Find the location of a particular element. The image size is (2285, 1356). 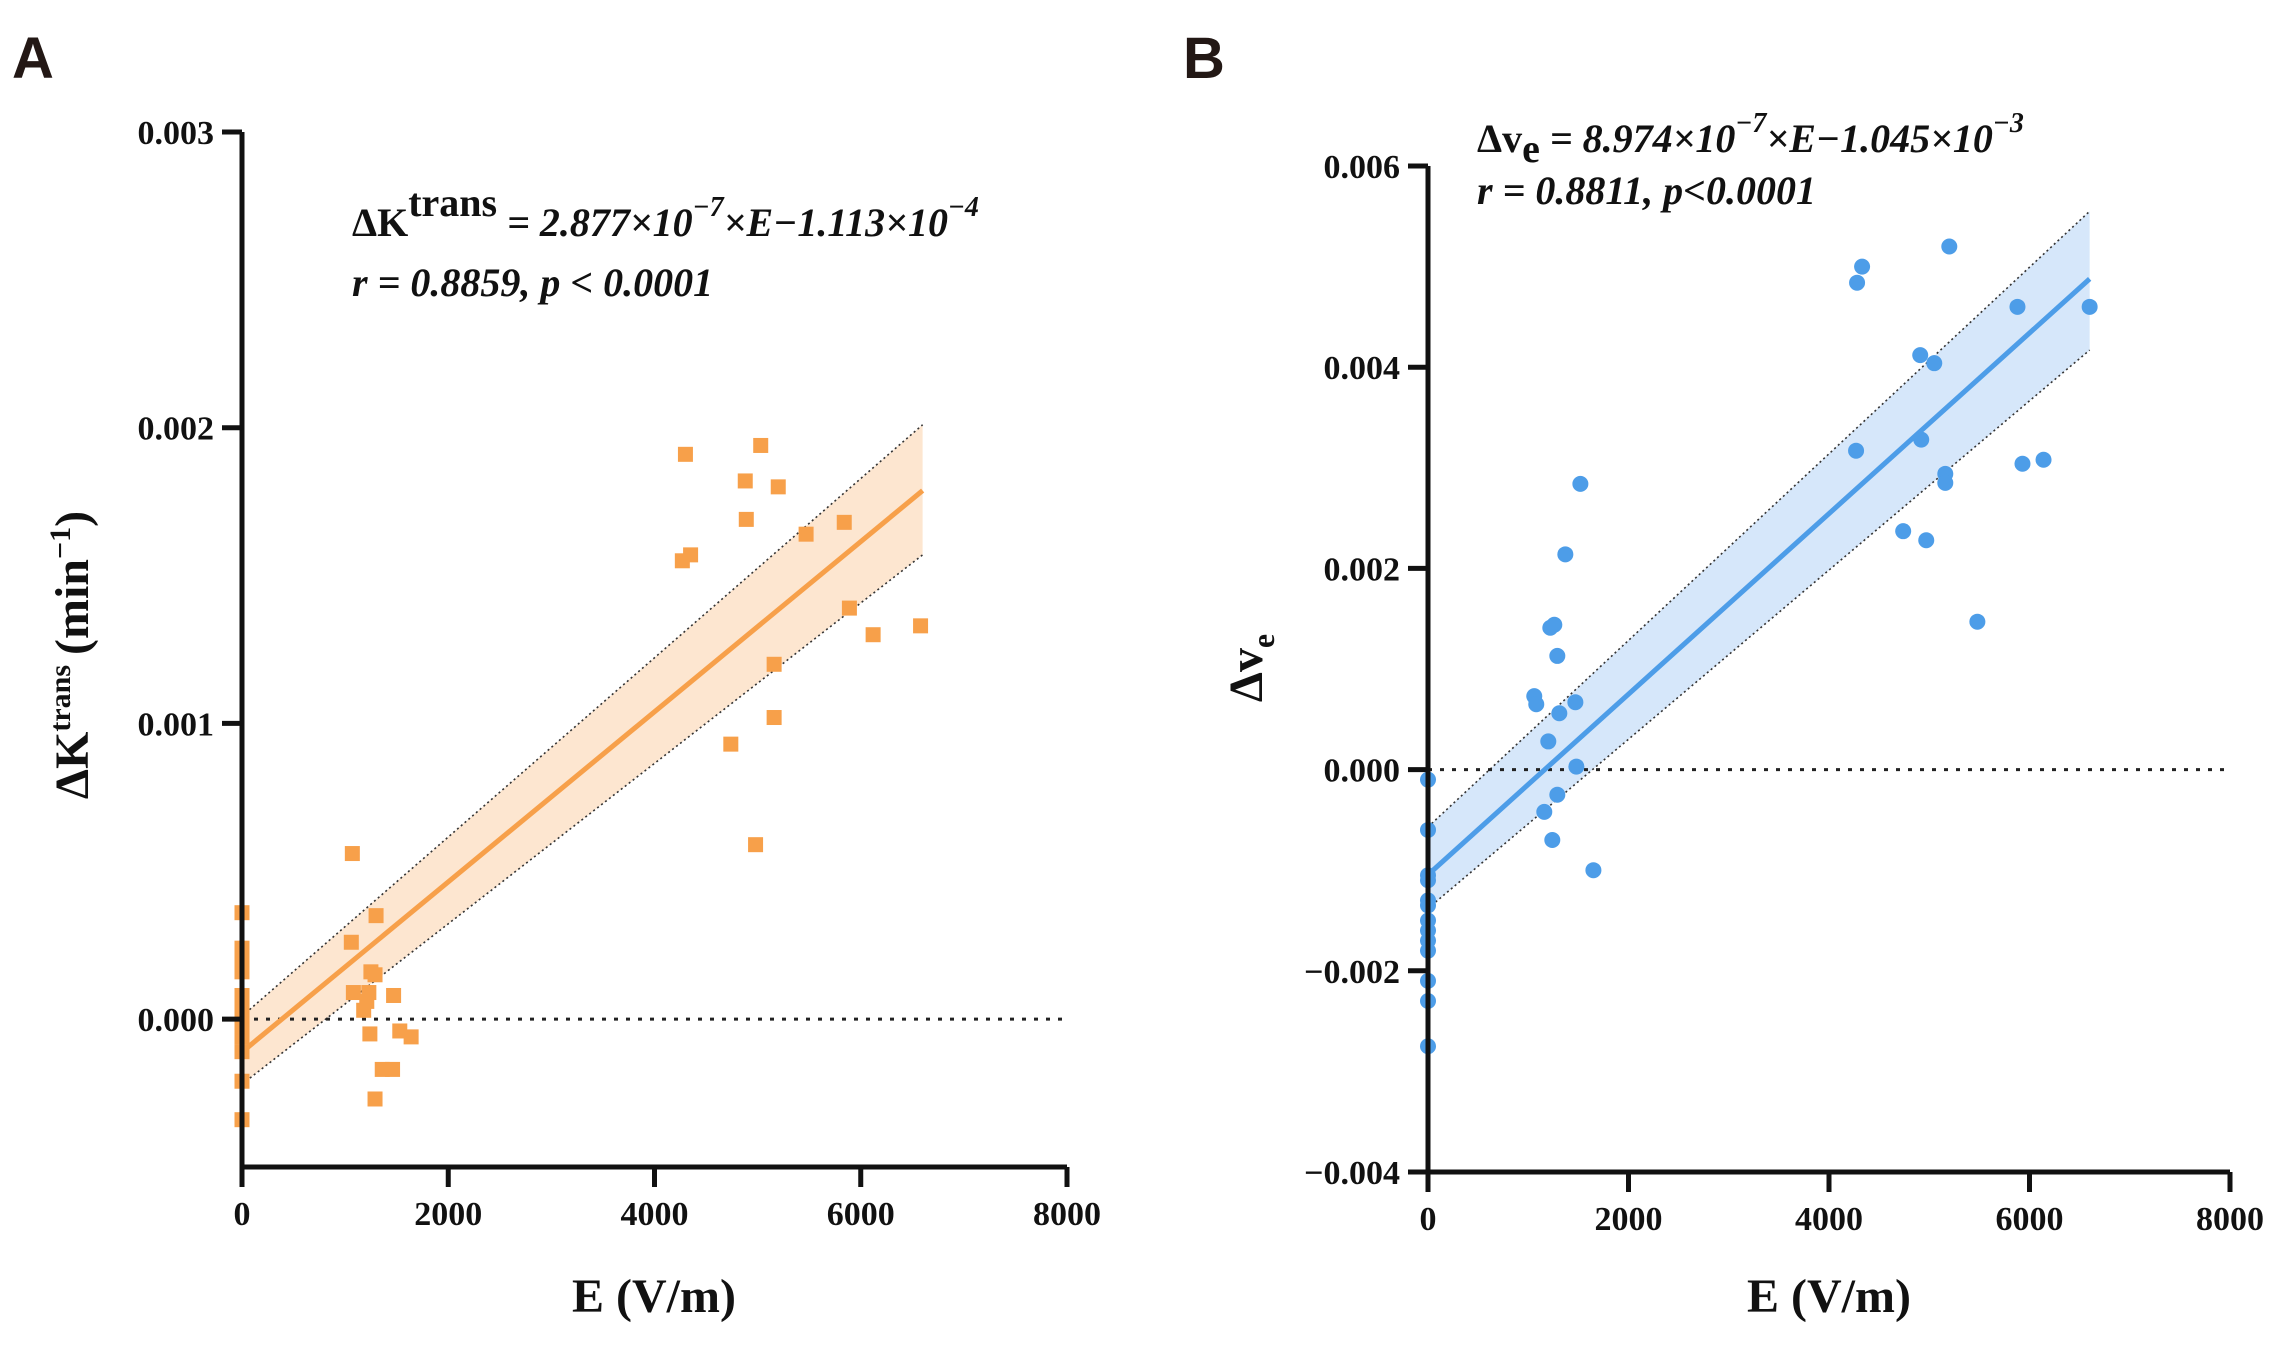

panel-a-confidence-band is located at coordinates (582, 754).